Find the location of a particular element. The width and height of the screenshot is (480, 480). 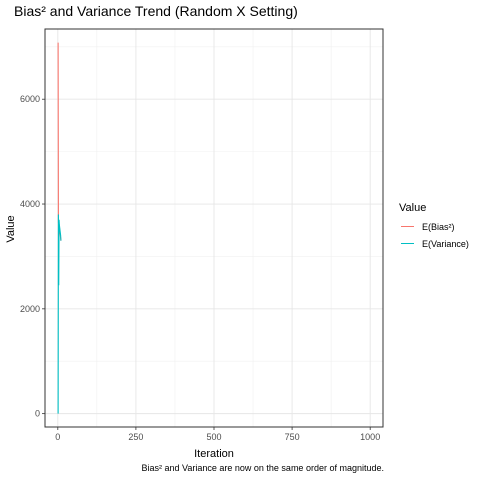

legend-key-variance is located at coordinates (407, 243).